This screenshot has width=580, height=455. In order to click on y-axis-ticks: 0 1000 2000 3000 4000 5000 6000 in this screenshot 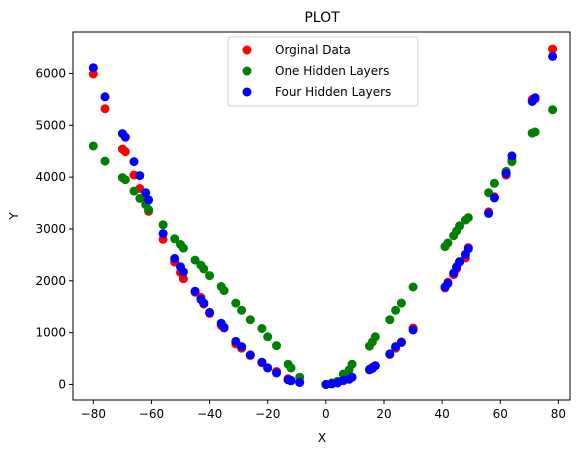, I will do `click(54, 228)`.